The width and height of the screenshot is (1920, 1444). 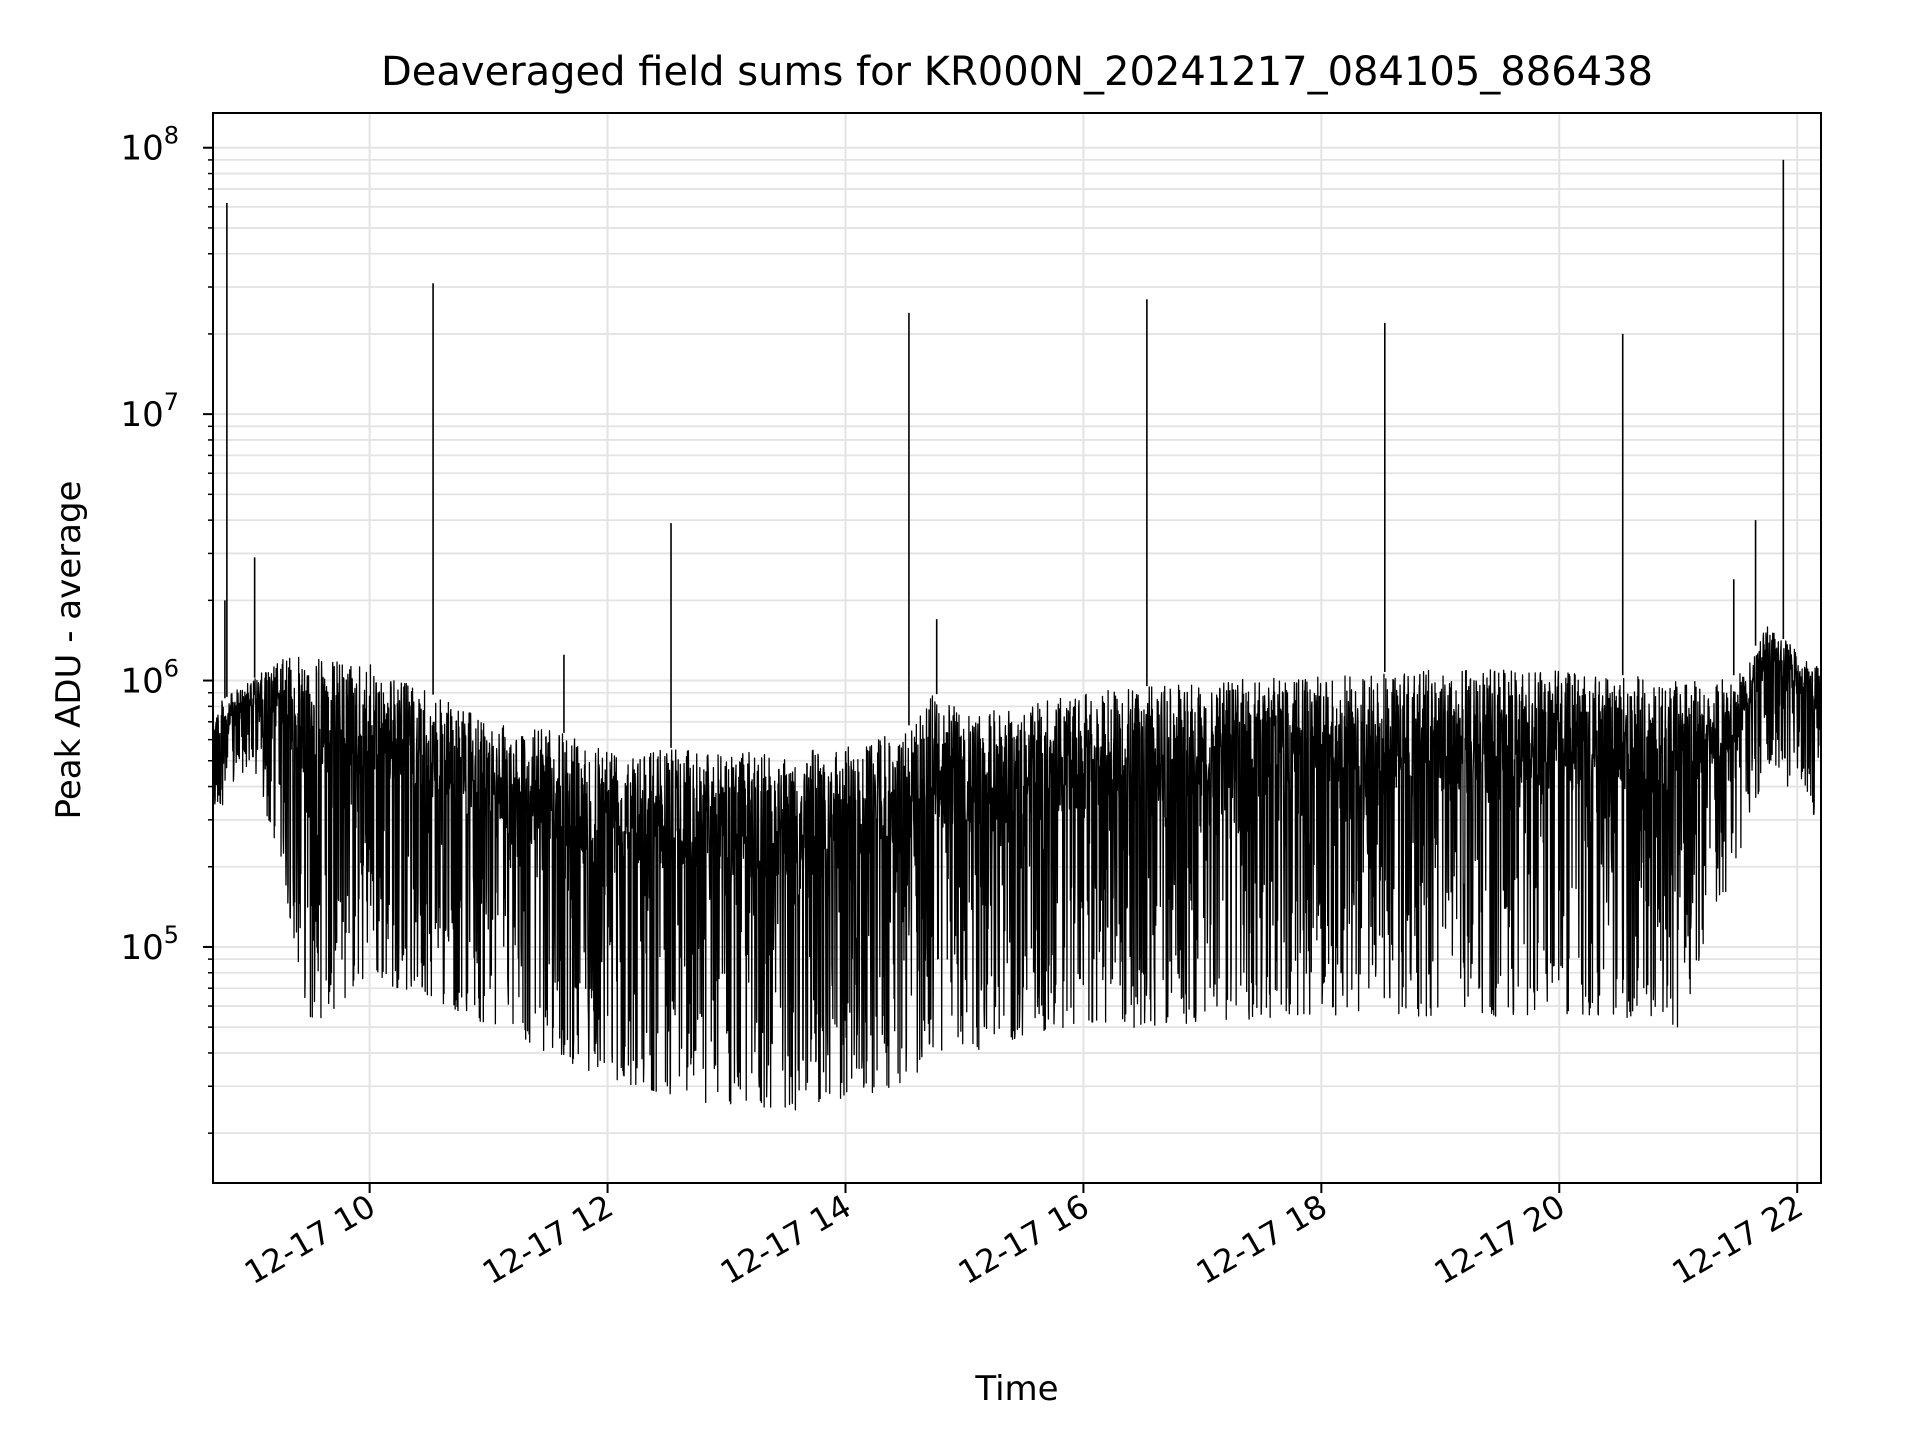 What do you see at coordinates (171, 669) in the screenshot?
I see `y-tick-exponent: 6` at bounding box center [171, 669].